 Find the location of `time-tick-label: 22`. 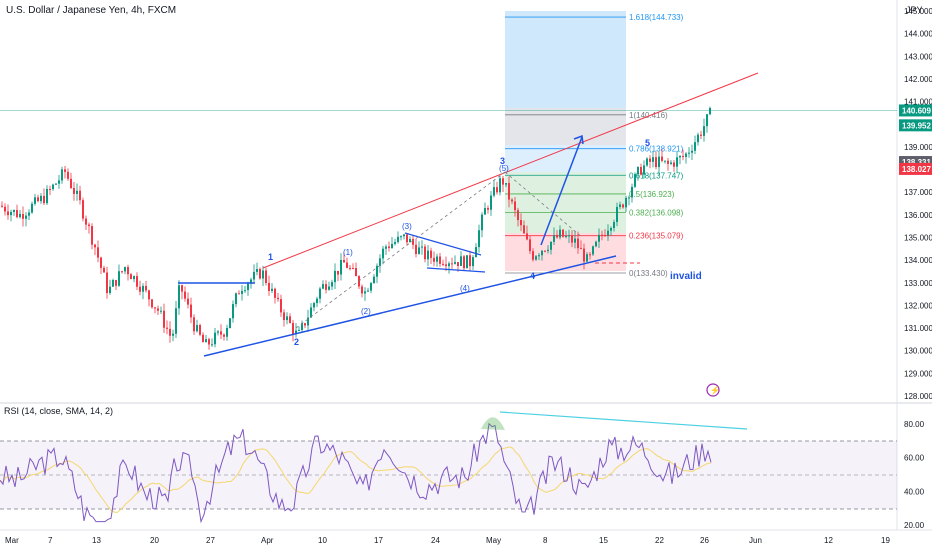

time-tick-label: 22 is located at coordinates (659, 540).